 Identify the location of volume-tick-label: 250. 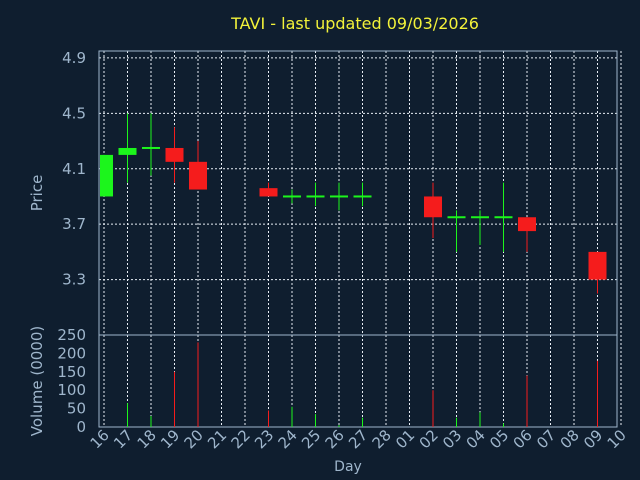
(71, 335).